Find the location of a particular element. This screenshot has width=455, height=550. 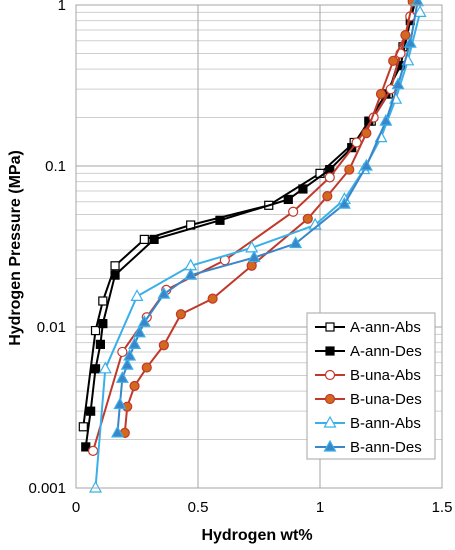

legend-label: B-una-Des is located at coordinates (386, 399).